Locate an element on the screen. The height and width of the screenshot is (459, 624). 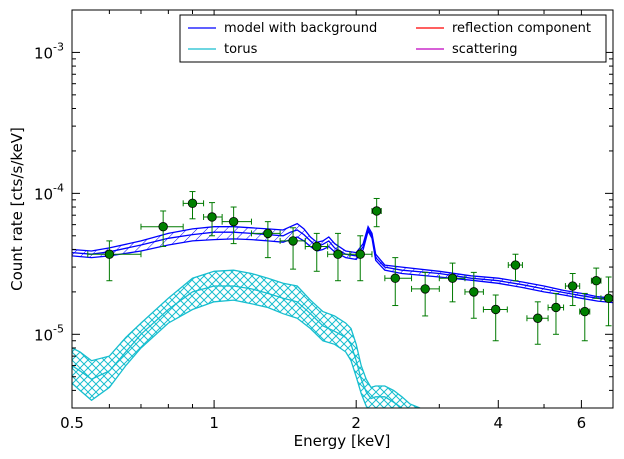
y-tick-label: 10⁻⁴ is located at coordinates (49, 192).